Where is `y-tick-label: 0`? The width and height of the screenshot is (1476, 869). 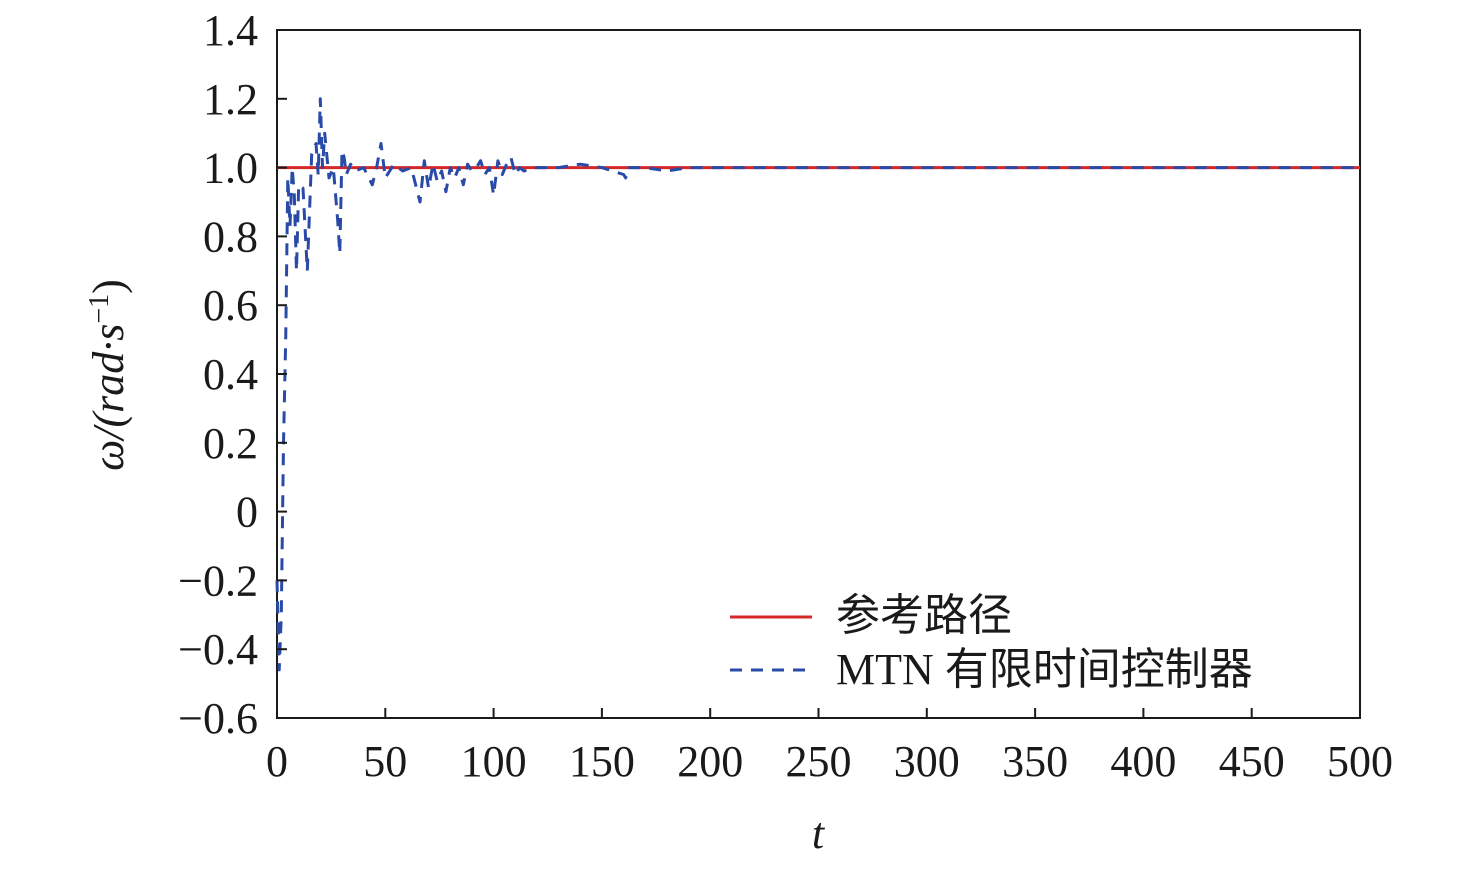 y-tick-label: 0 is located at coordinates (247, 512).